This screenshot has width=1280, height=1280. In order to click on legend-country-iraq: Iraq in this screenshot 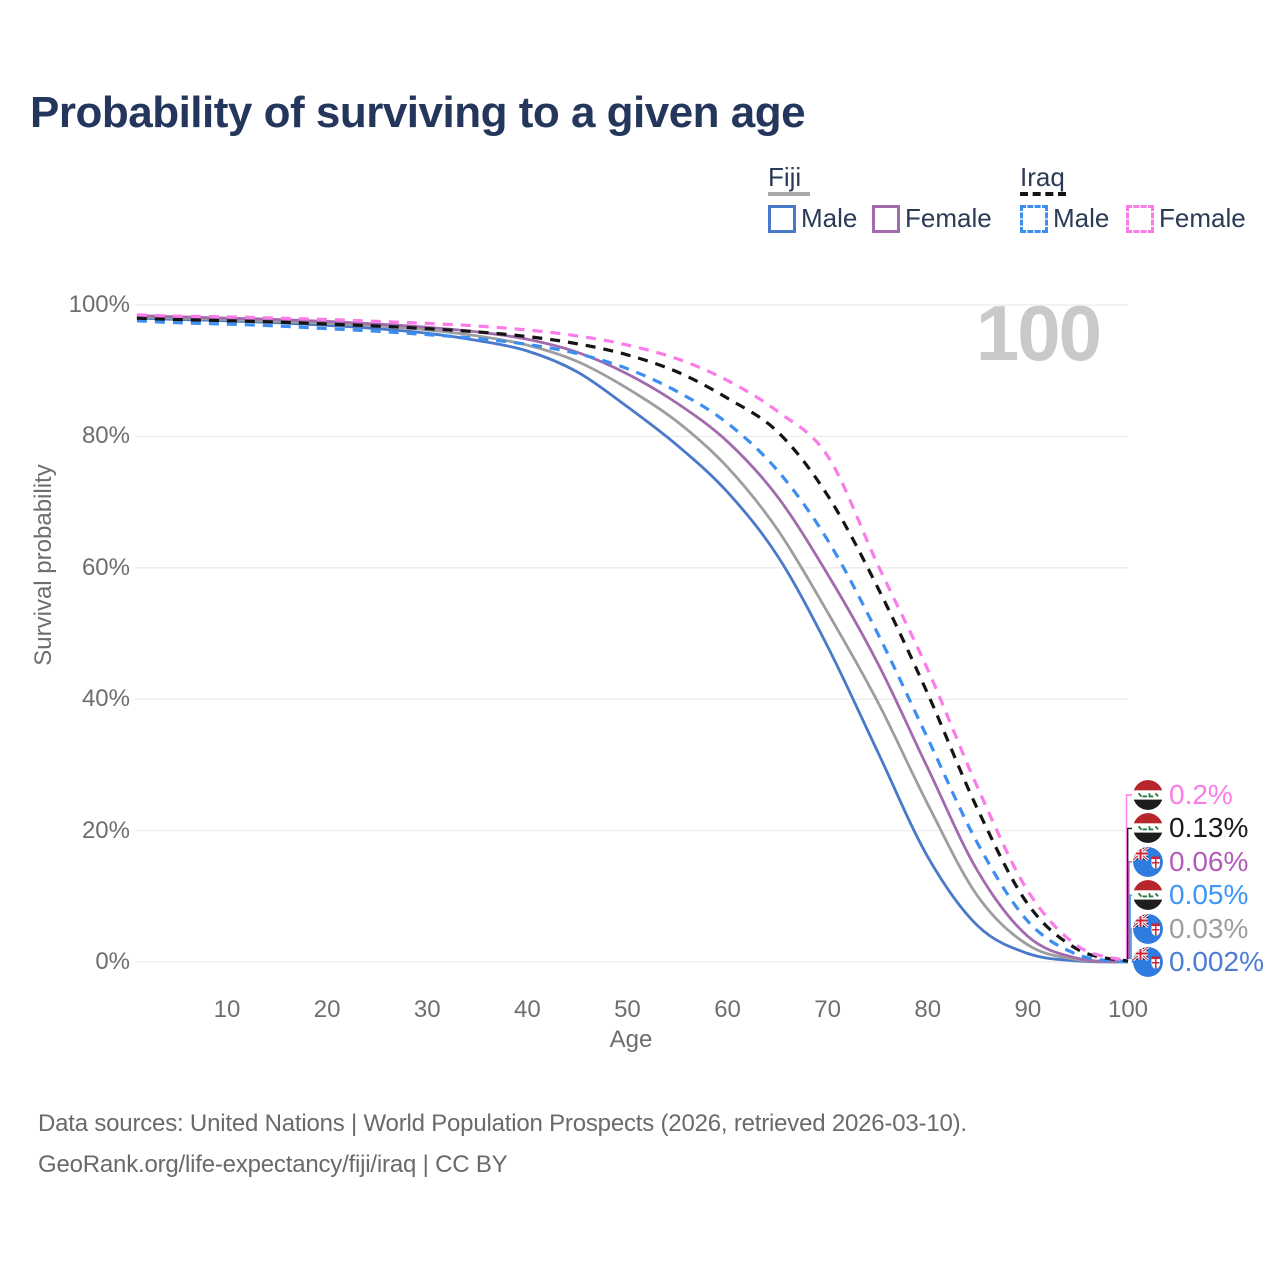, I will do `click(1042, 177)`.